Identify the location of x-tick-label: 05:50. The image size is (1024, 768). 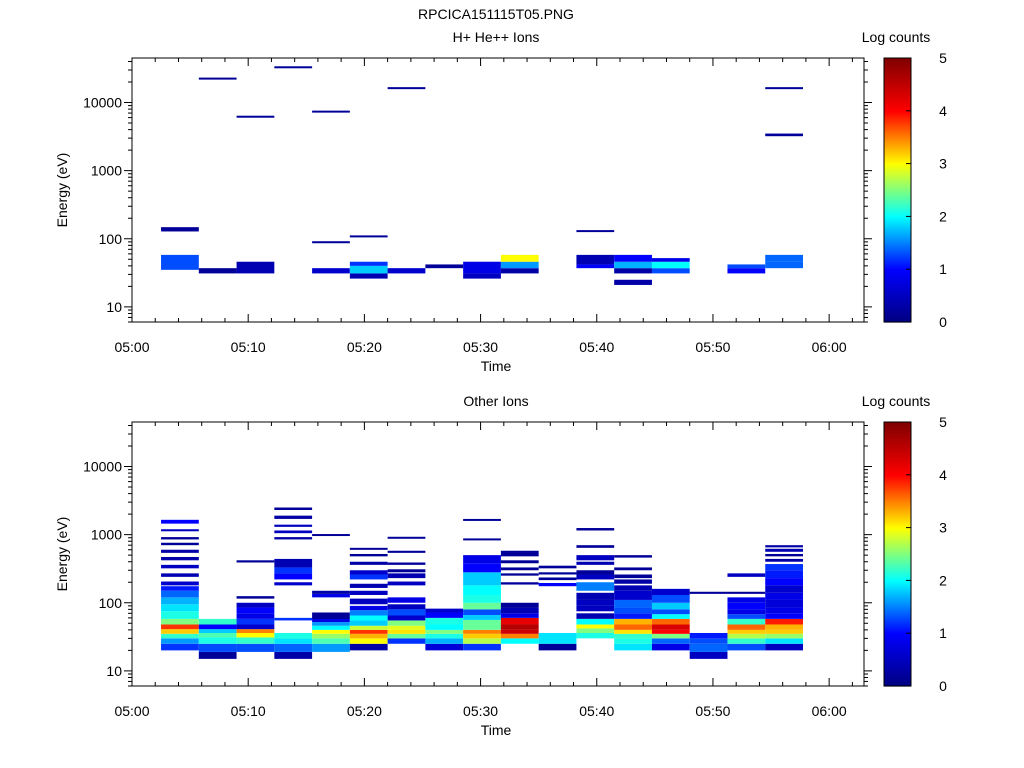
(712, 347).